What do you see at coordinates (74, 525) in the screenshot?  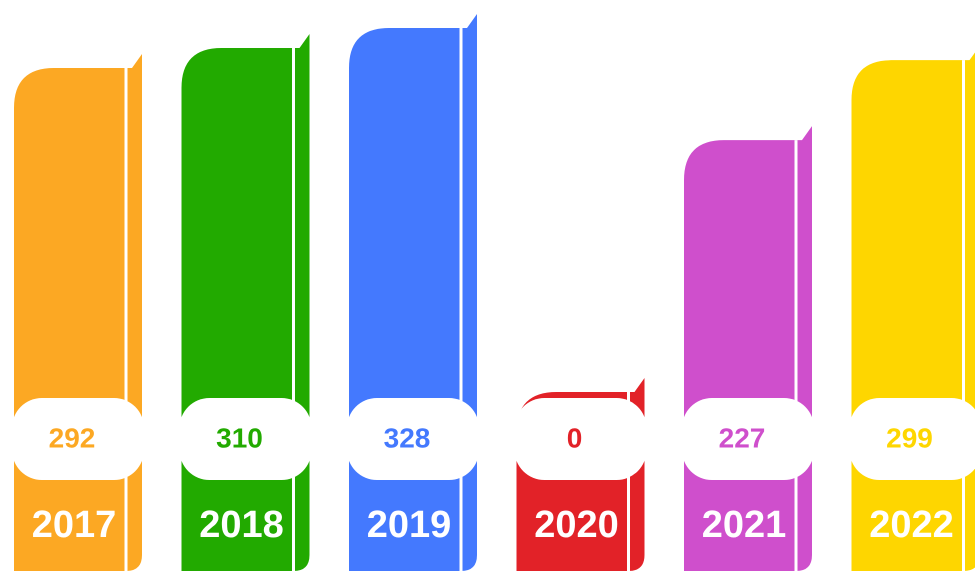 I see `category-label: 2017` at bounding box center [74, 525].